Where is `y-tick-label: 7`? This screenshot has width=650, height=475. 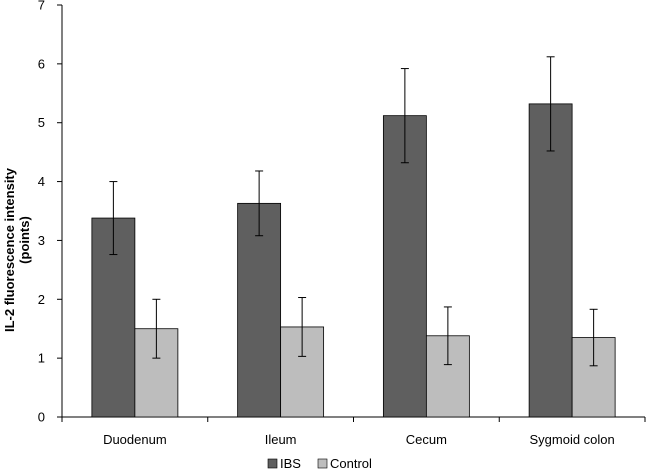 y-tick-label: 7 is located at coordinates (41, 6).